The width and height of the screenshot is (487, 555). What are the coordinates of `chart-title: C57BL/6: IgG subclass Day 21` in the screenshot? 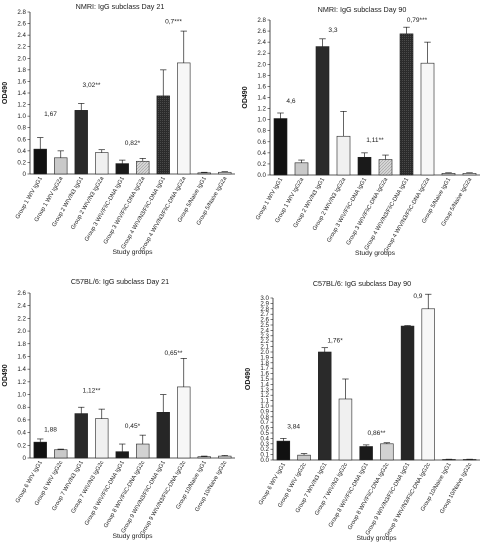 It's located at (120, 281).